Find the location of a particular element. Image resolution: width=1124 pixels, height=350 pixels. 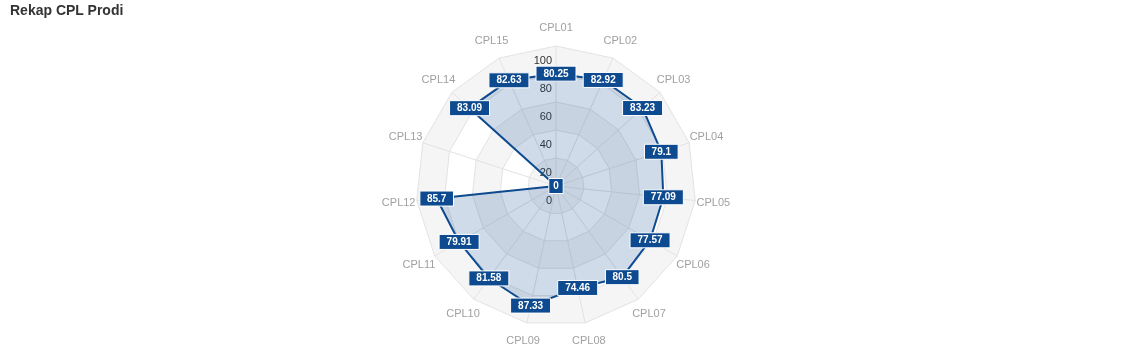

spoke-label: CPL08 is located at coordinates (589, 339).